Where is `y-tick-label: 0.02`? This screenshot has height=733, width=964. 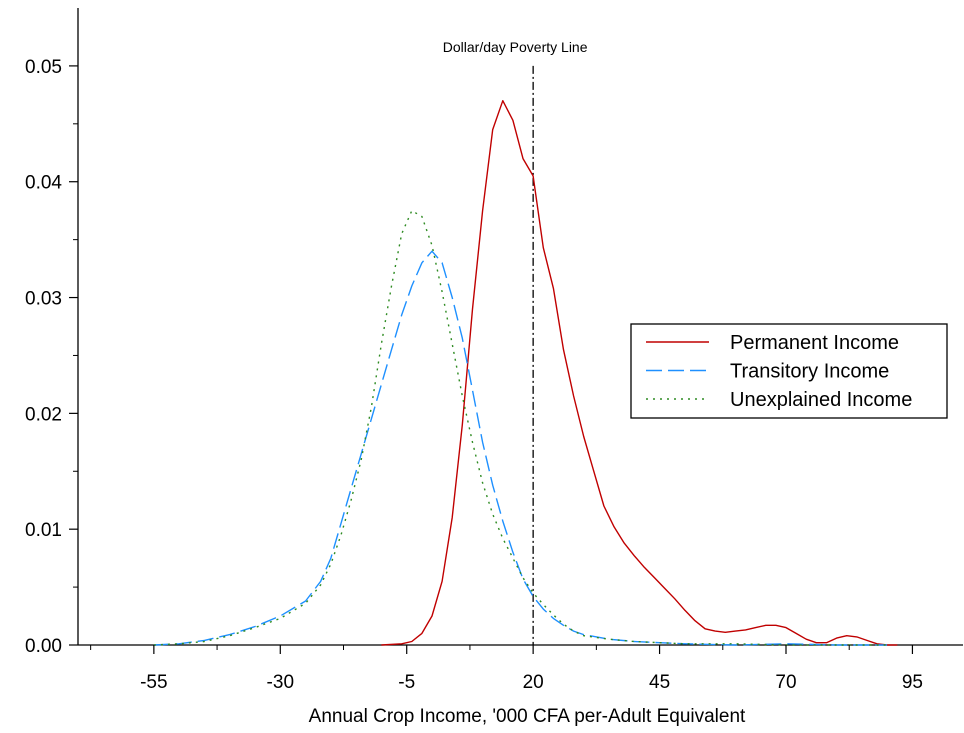 y-tick-label: 0.02 is located at coordinates (43, 414).